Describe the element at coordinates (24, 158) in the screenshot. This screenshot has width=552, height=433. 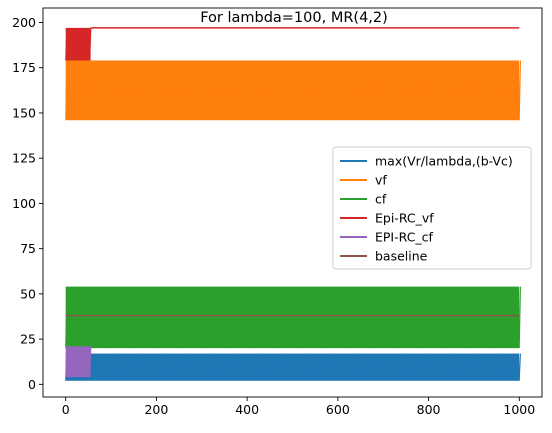
I see `y-tick-label: 125` at that location.